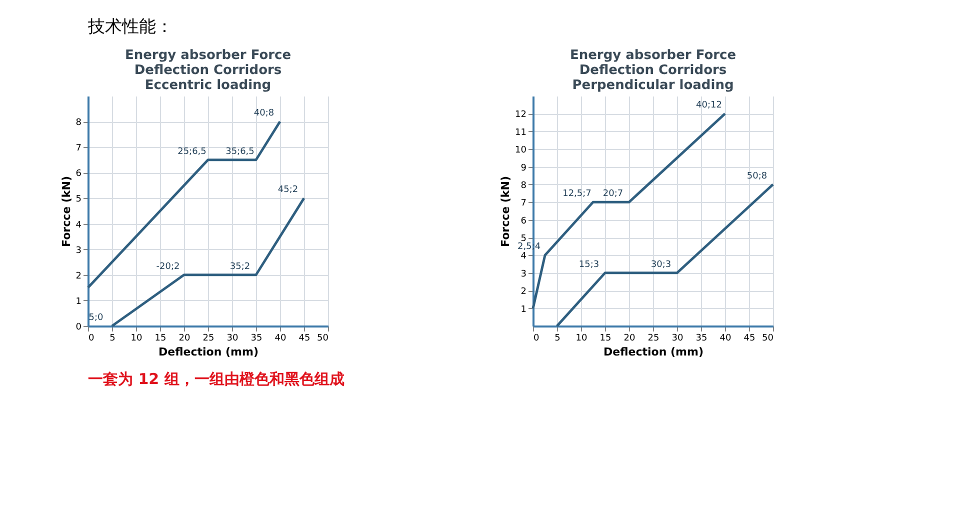 Image resolution: width=977 pixels, height=506 pixels. What do you see at coordinates (653, 70) in the screenshot?
I see `chart-title: Energy absorber Force Deflection Corridors Perpendicular loading` at bounding box center [653, 70].